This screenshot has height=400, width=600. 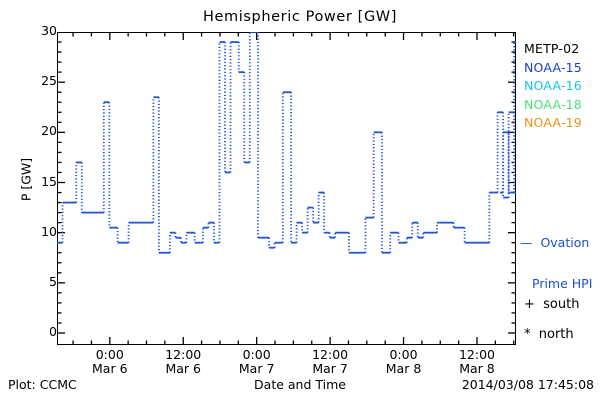 I want to click on y-tick-label: 5, so click(x=53, y=281).